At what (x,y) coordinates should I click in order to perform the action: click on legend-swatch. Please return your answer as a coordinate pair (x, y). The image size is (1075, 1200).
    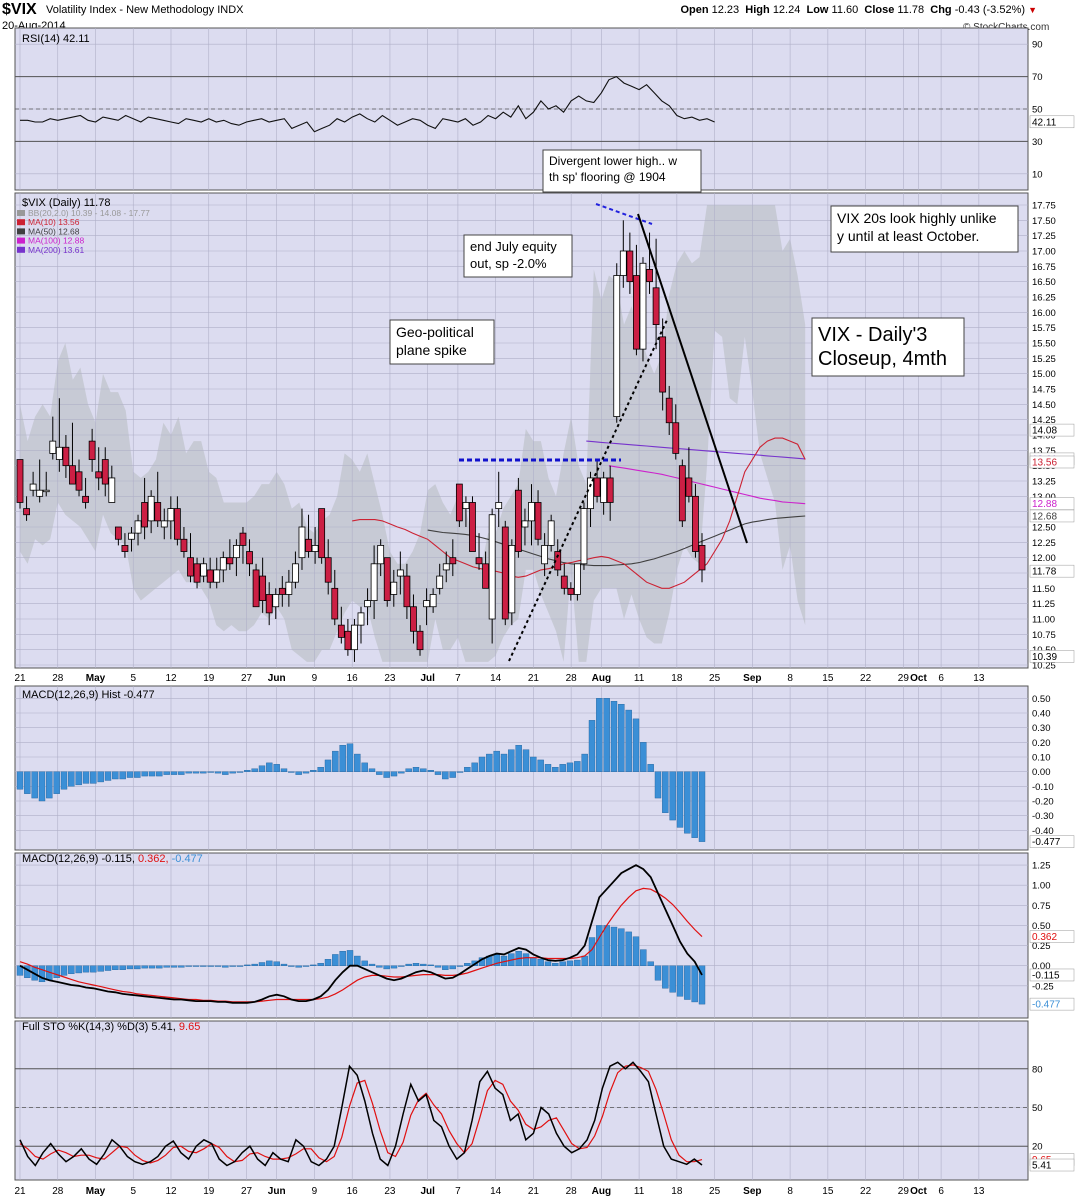
    Looking at the image, I should click on (21, 249).